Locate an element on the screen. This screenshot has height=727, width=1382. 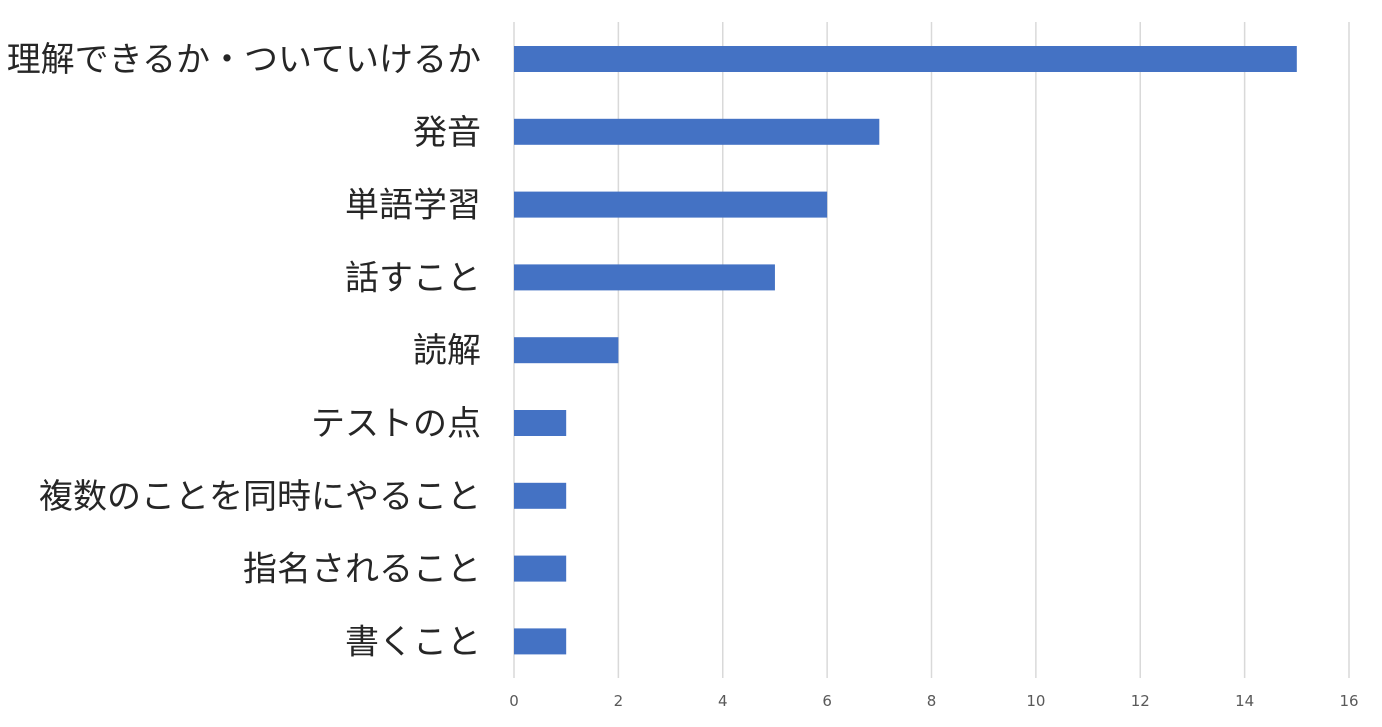
category-label: 単語学習 is located at coordinates (413, 206).